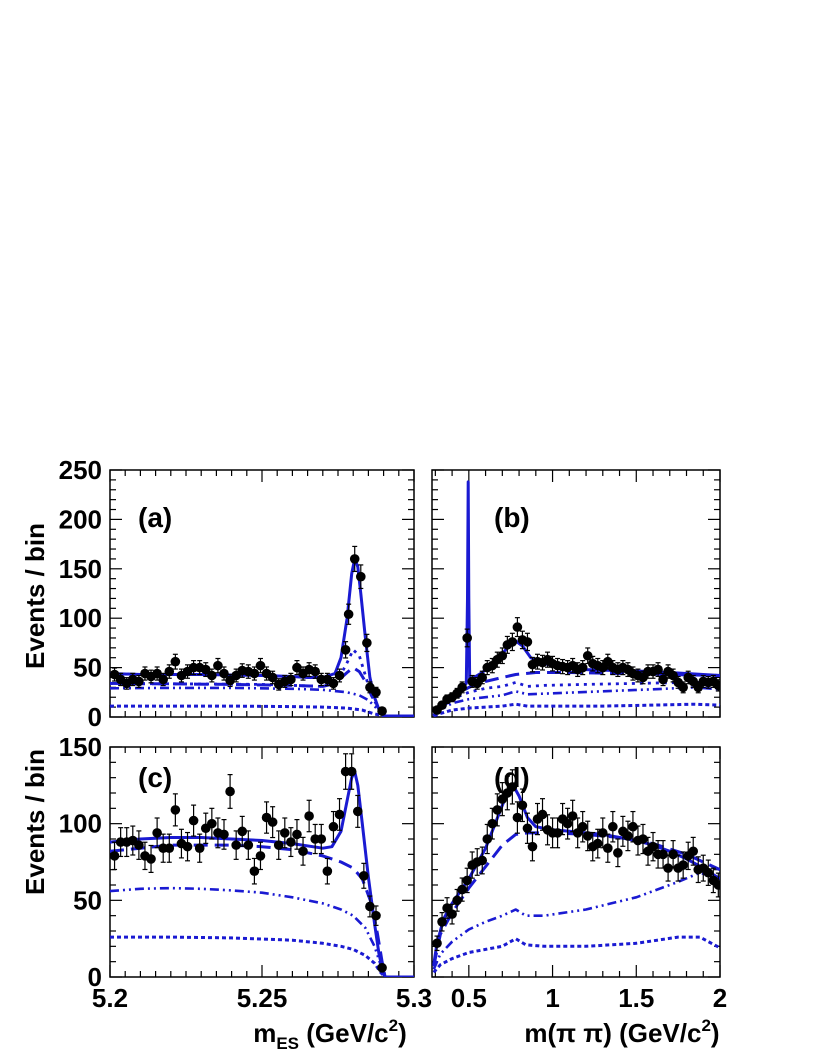 The height and width of the screenshot is (1064, 822). What do you see at coordinates (155, 517) in the screenshot?
I see `panel-label-a: (a)` at bounding box center [155, 517].